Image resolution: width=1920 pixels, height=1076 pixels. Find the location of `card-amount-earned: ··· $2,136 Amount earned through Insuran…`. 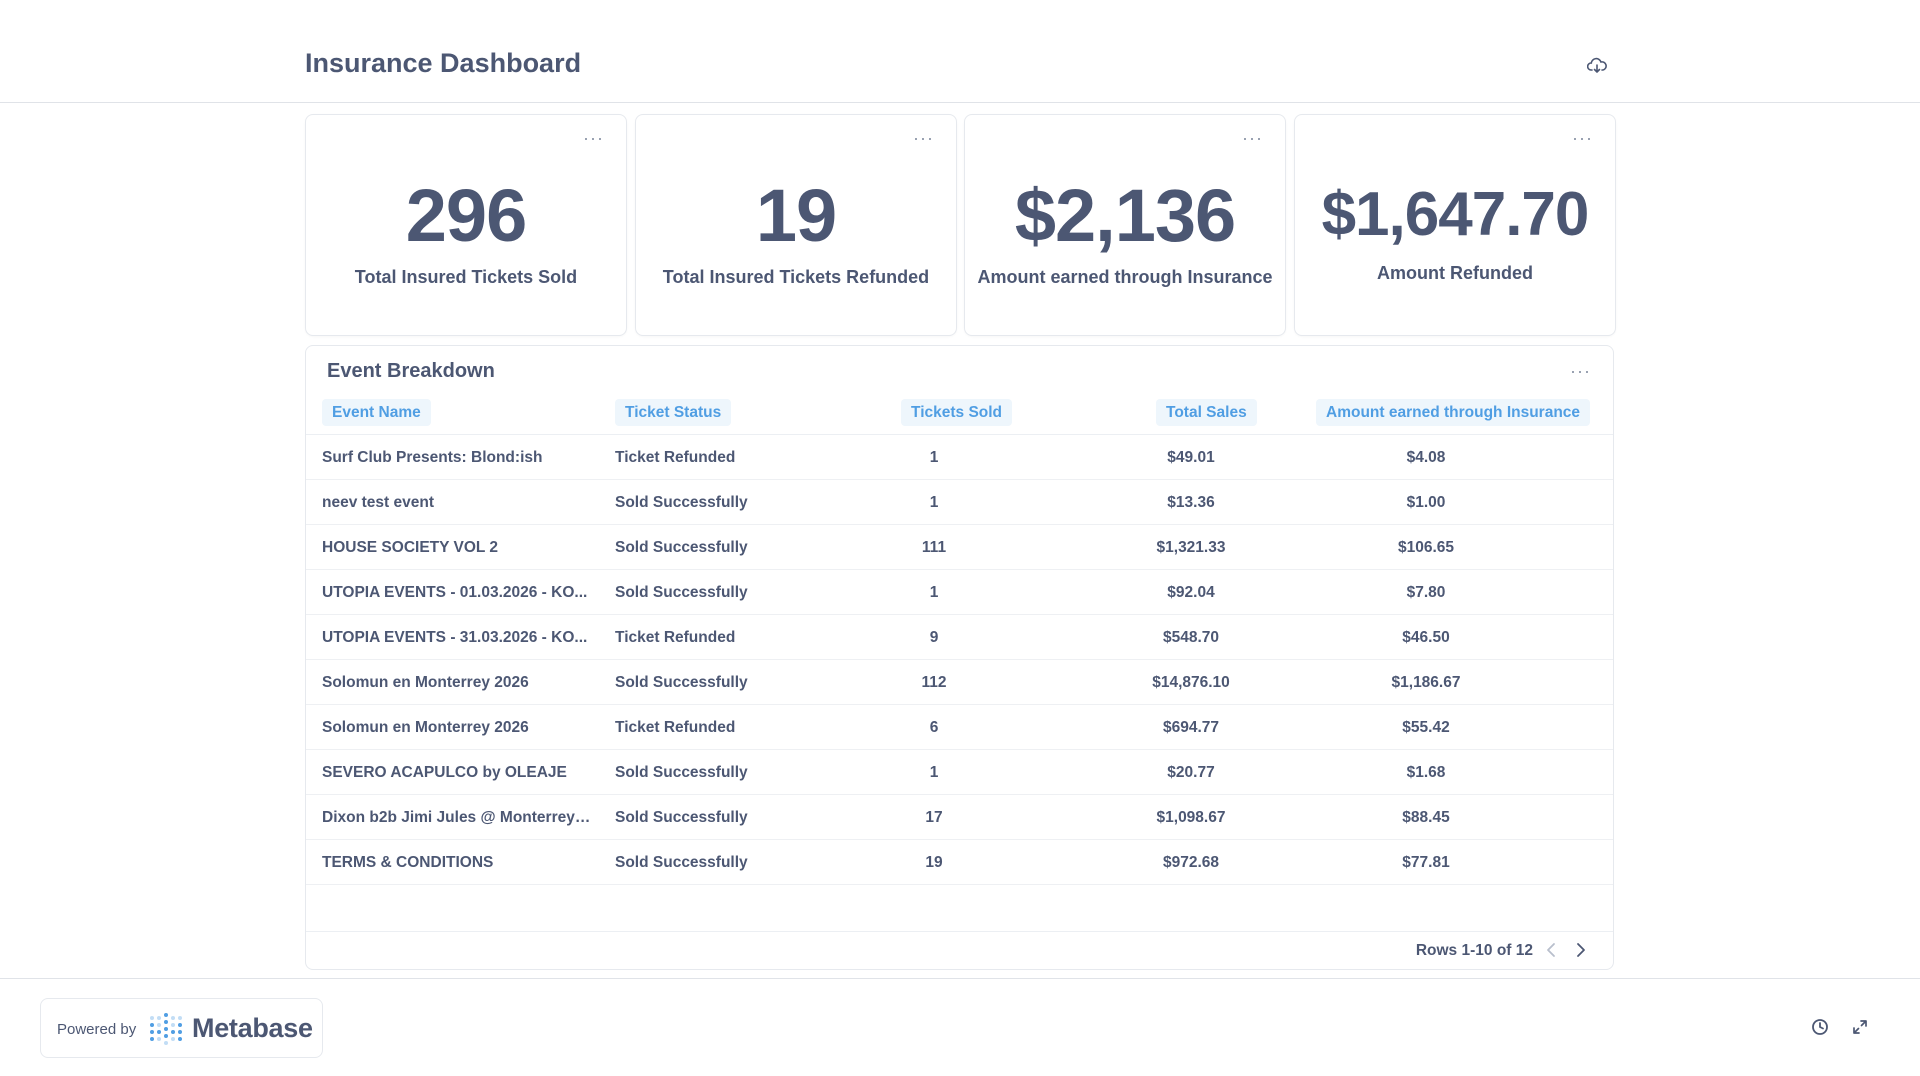

card-amount-earned: ··· $2,136 Amount earned through Insuran… is located at coordinates (1125, 225).